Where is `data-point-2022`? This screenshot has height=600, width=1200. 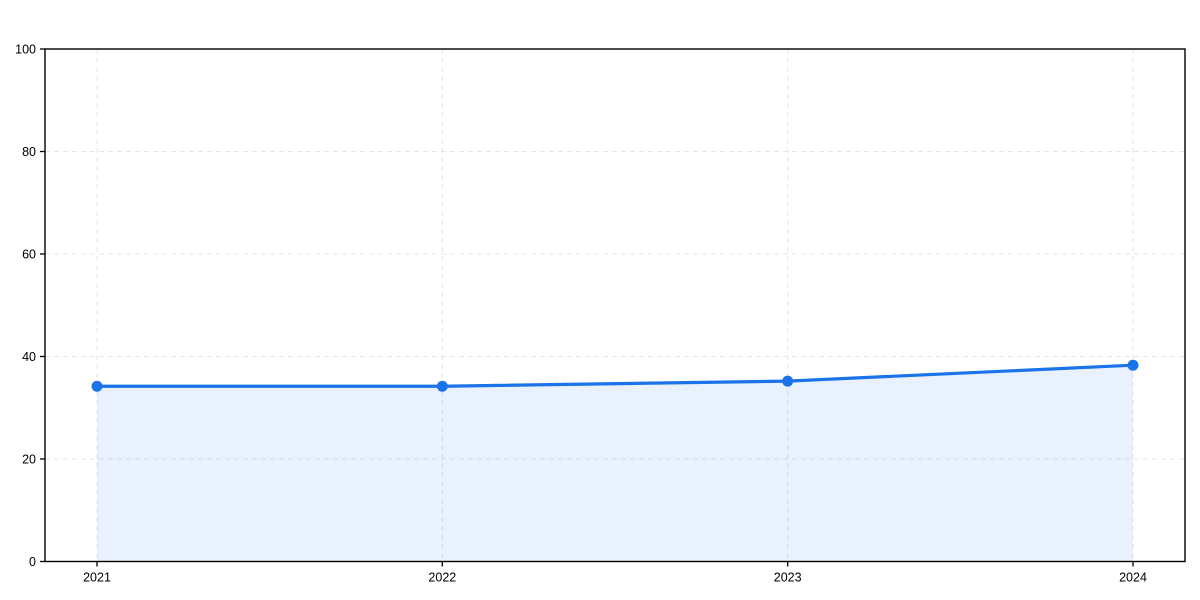 data-point-2022 is located at coordinates (442, 386).